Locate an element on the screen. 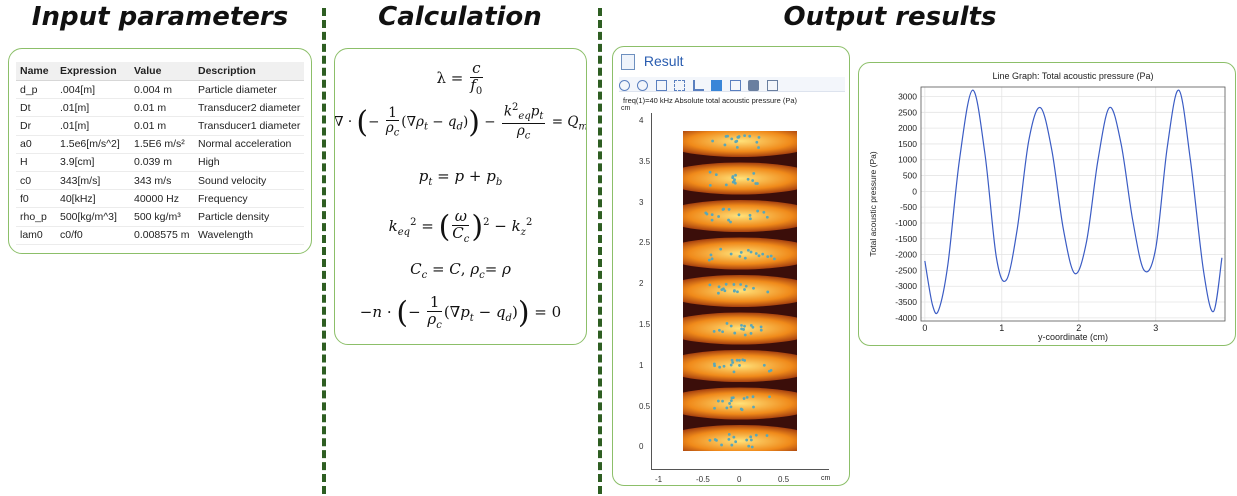 The width and height of the screenshot is (1237, 496). result-title-bar: Result is located at coordinates (731, 64).